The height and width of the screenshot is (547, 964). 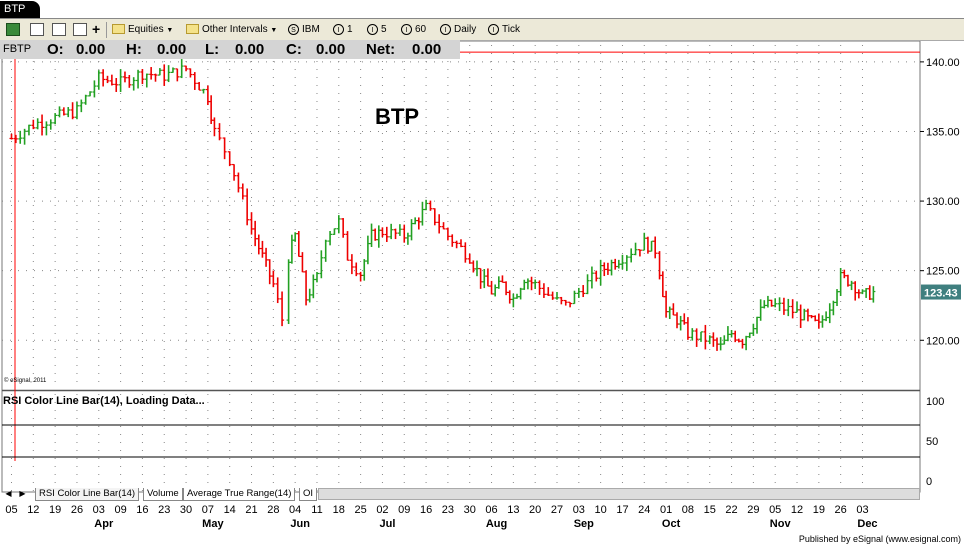 I want to click on interval-60-button: I 60, so click(x=413, y=29).